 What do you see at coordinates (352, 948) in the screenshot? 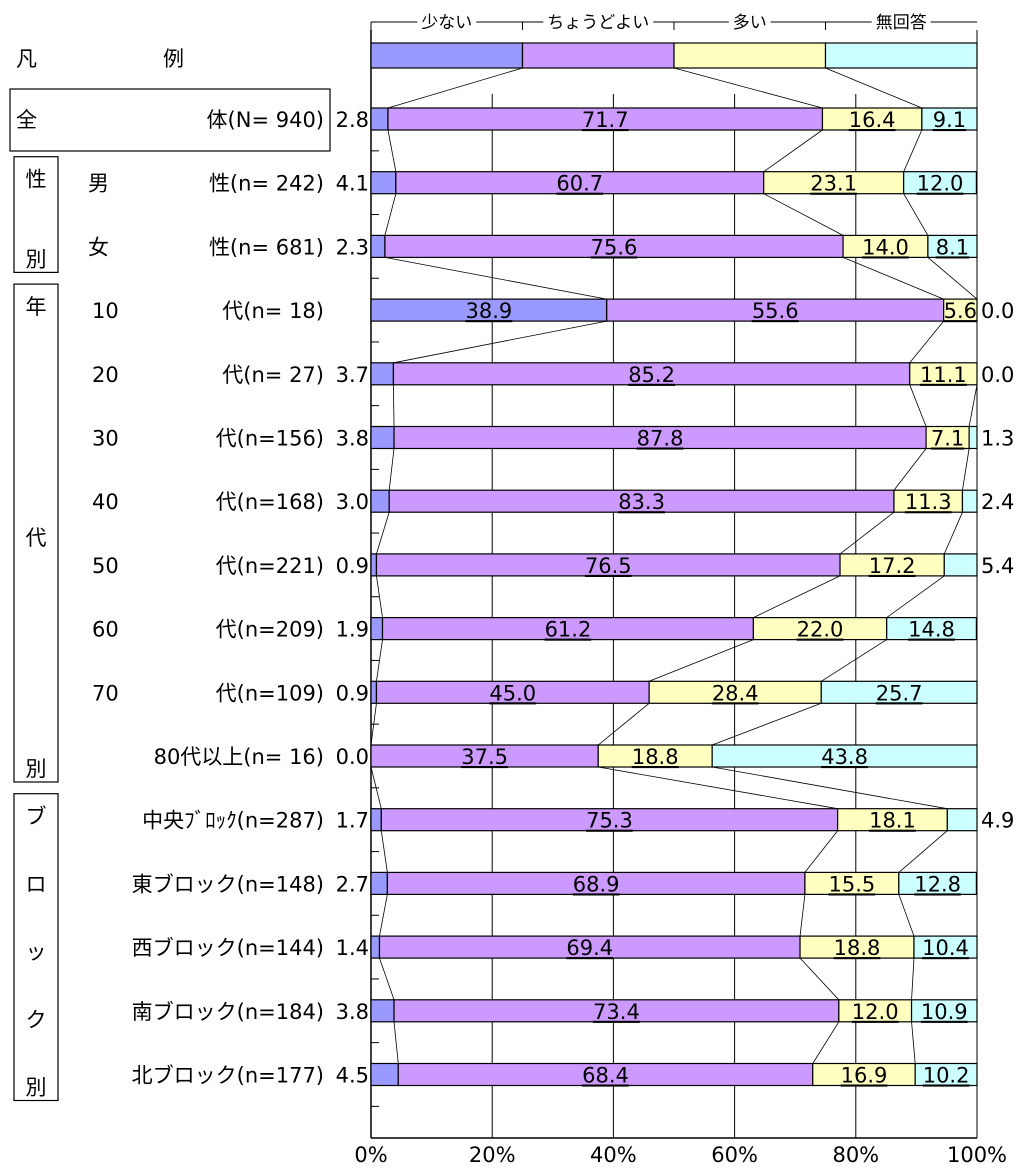
I see `value-label: 1.4` at bounding box center [352, 948].